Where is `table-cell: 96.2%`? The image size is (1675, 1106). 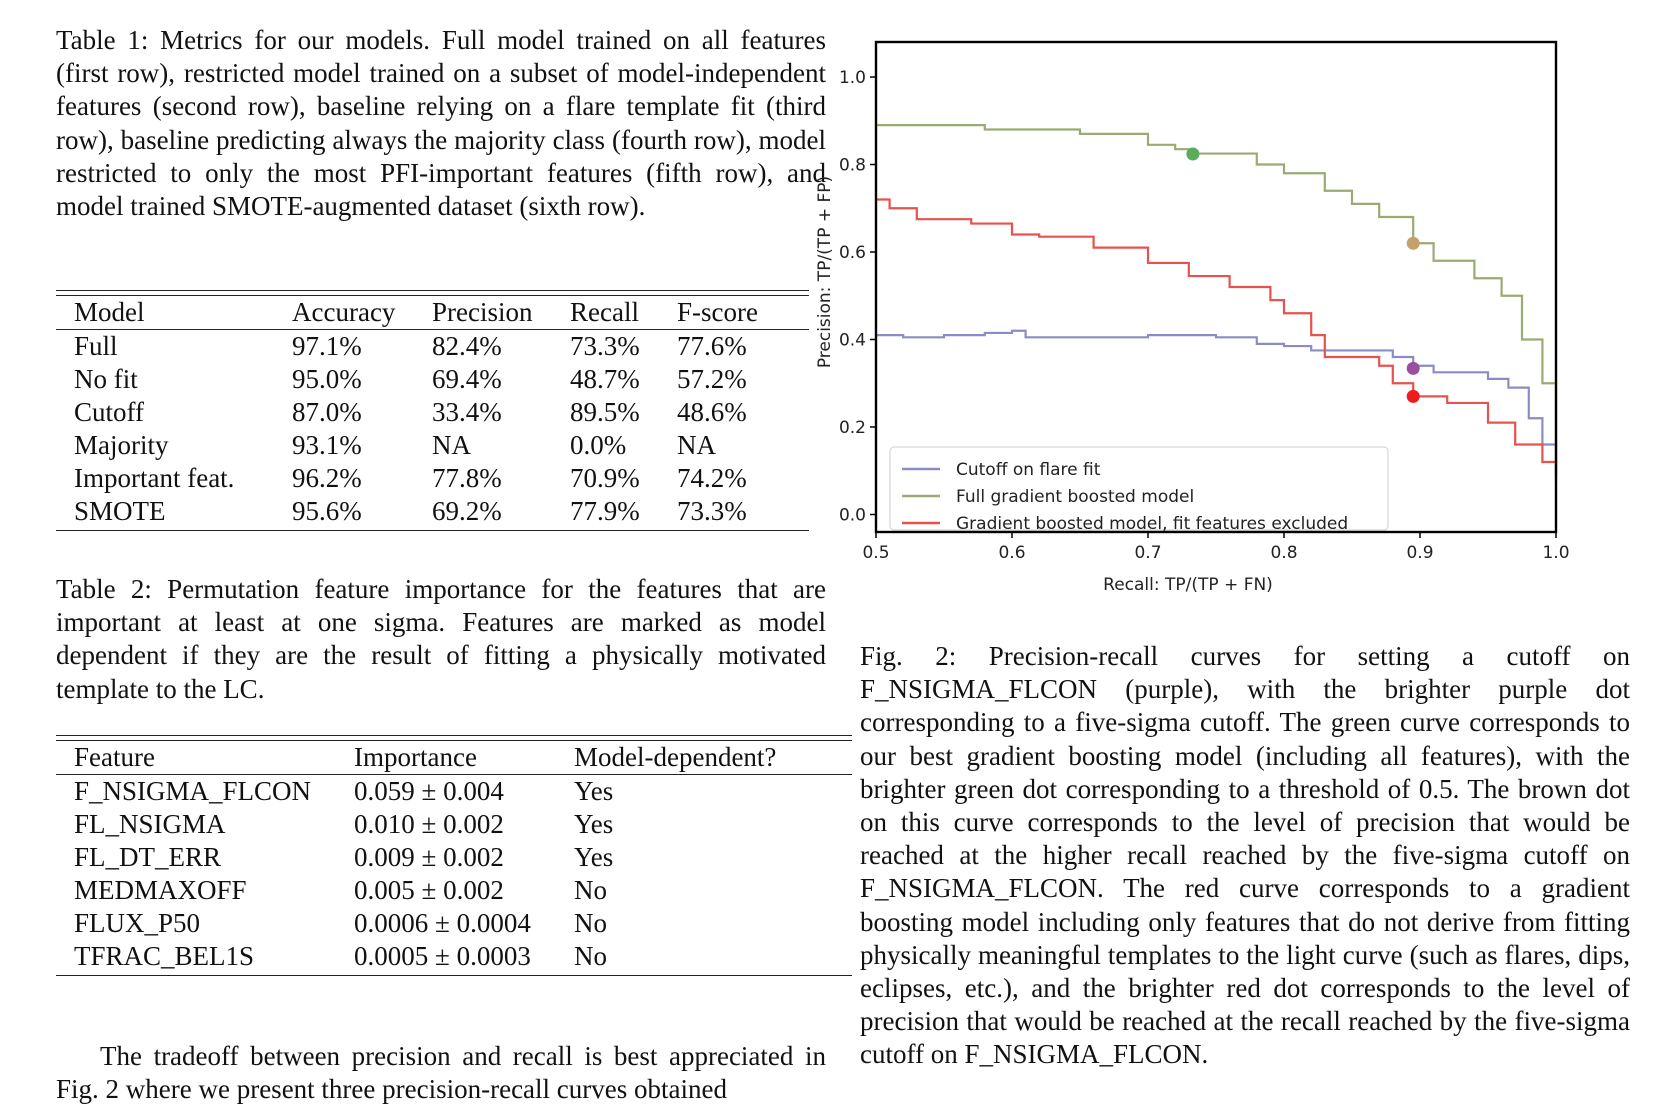
table-cell: 96.2% is located at coordinates (327, 478).